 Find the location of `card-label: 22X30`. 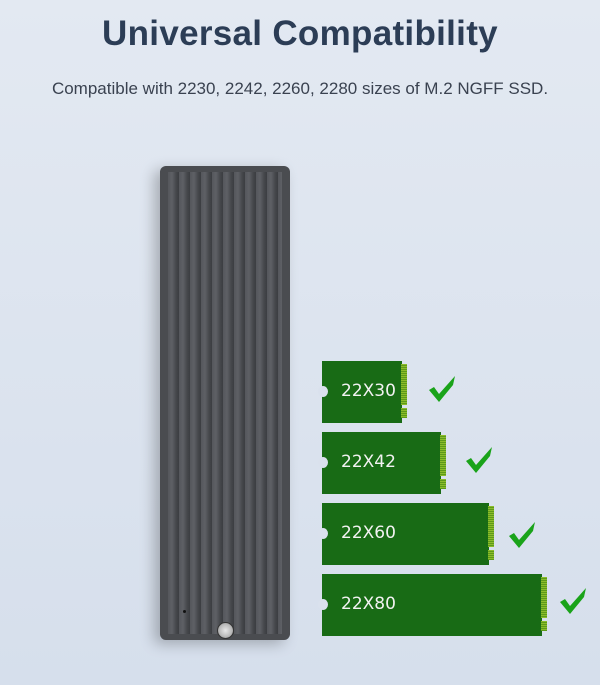

card-label: 22X30 is located at coordinates (368, 391).